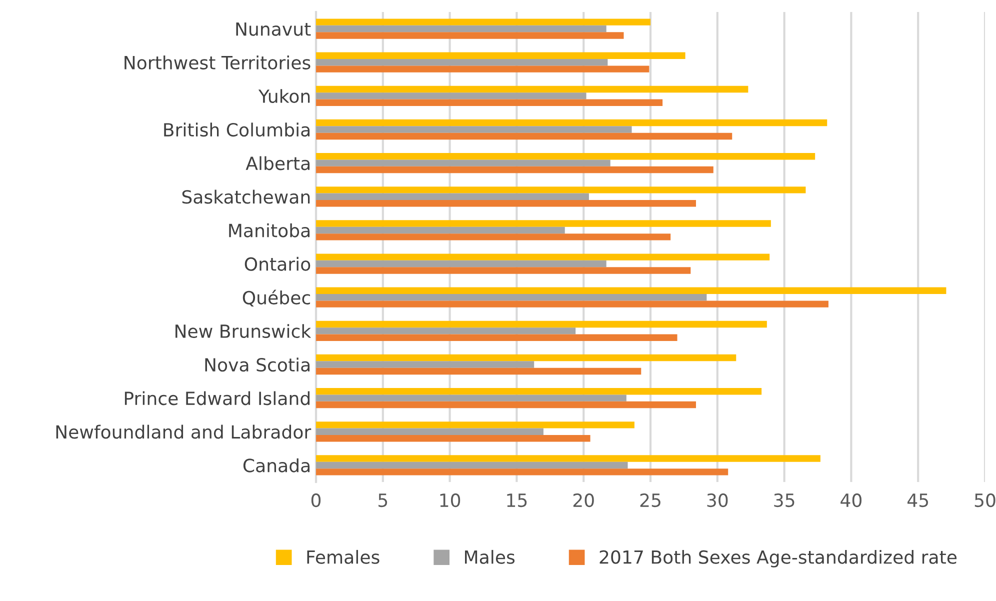 The image size is (996, 601). I want to click on legend-label: 2017 Both Sexes Age-standardized rate, so click(778, 559).